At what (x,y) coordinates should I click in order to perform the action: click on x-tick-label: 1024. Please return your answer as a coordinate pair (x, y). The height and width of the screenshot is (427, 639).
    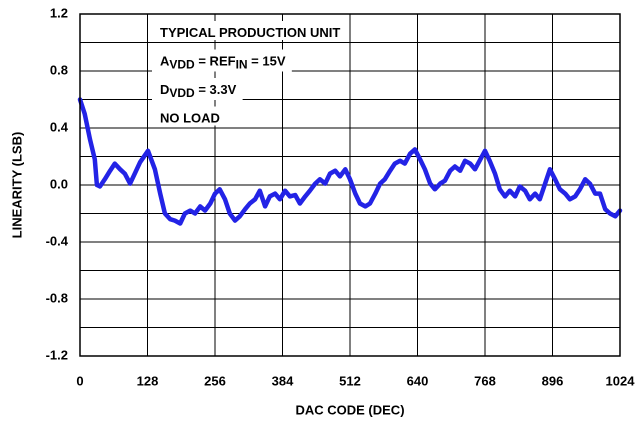
    Looking at the image, I should click on (621, 380).